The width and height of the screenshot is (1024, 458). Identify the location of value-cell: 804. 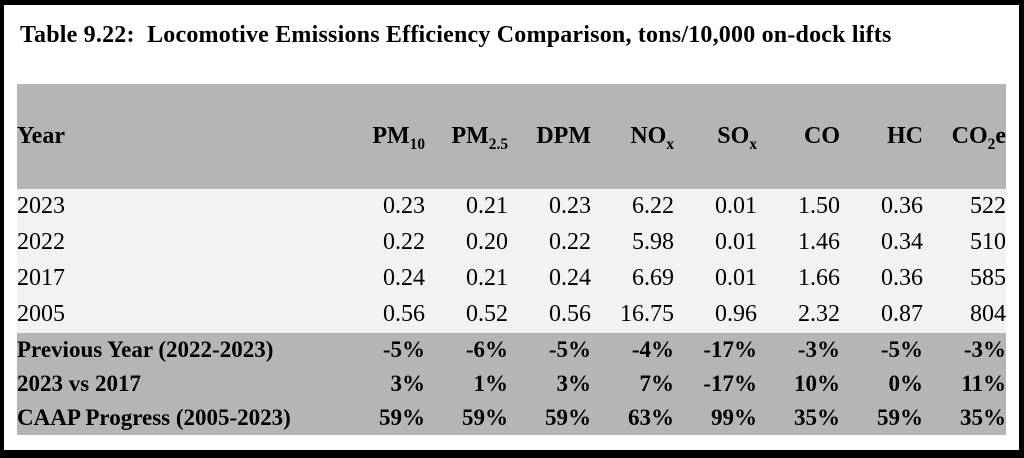
(988, 314).